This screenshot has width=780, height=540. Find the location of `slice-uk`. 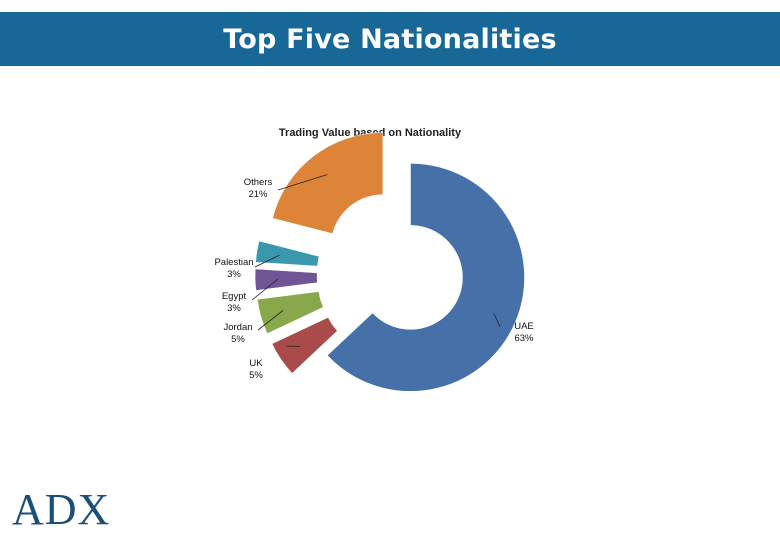

slice-uk is located at coordinates (304, 345).